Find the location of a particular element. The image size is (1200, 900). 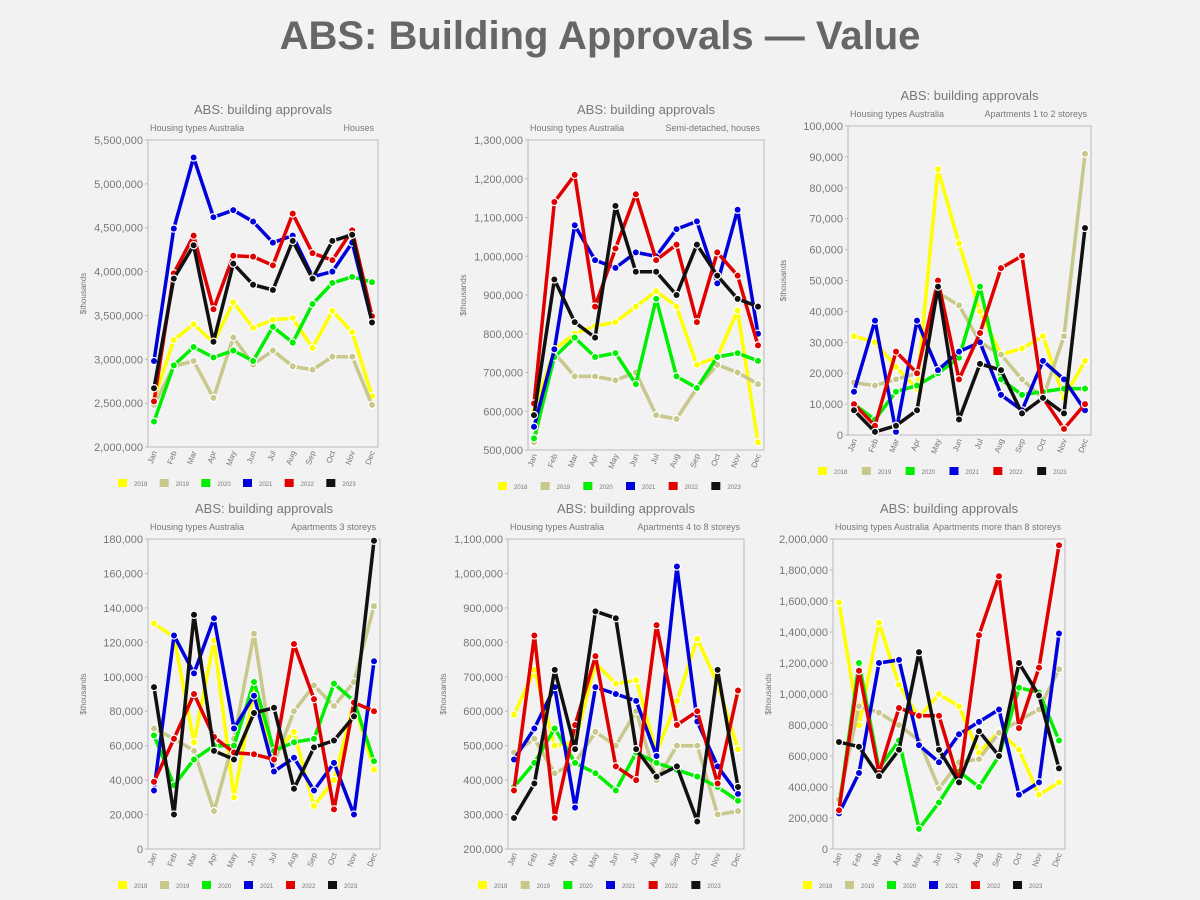

y-tick-label: 400,000 is located at coordinates (808, 788).